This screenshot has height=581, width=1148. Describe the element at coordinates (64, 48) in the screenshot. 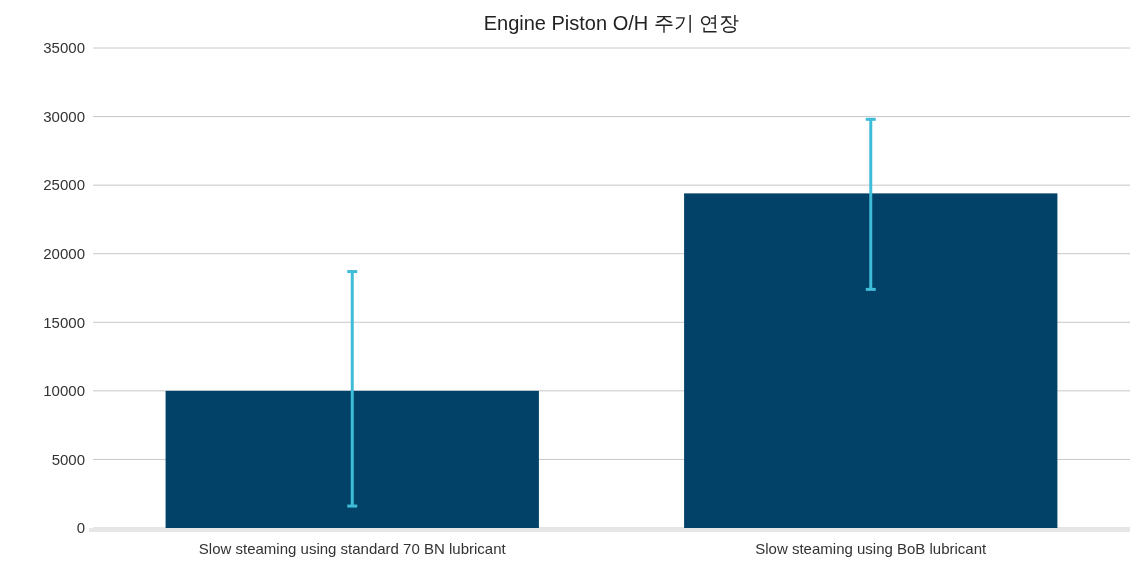

I see `y-tick-label: 35000` at that location.